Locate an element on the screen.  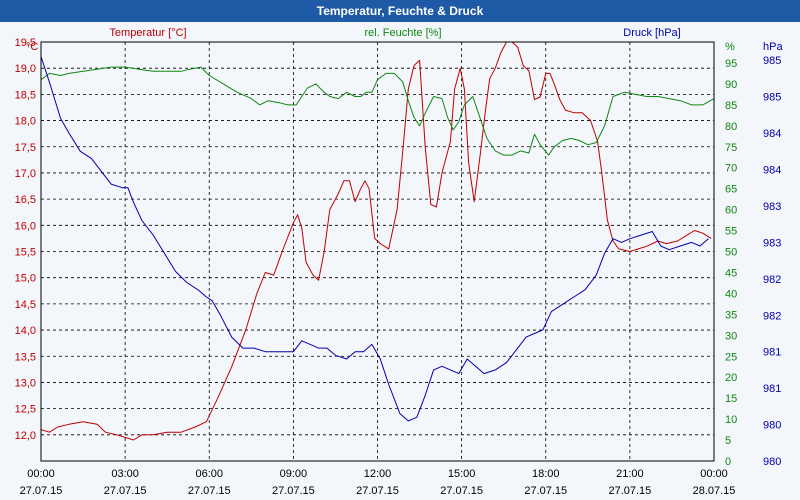
x-tick-time: 03:00 is located at coordinates (125, 474).